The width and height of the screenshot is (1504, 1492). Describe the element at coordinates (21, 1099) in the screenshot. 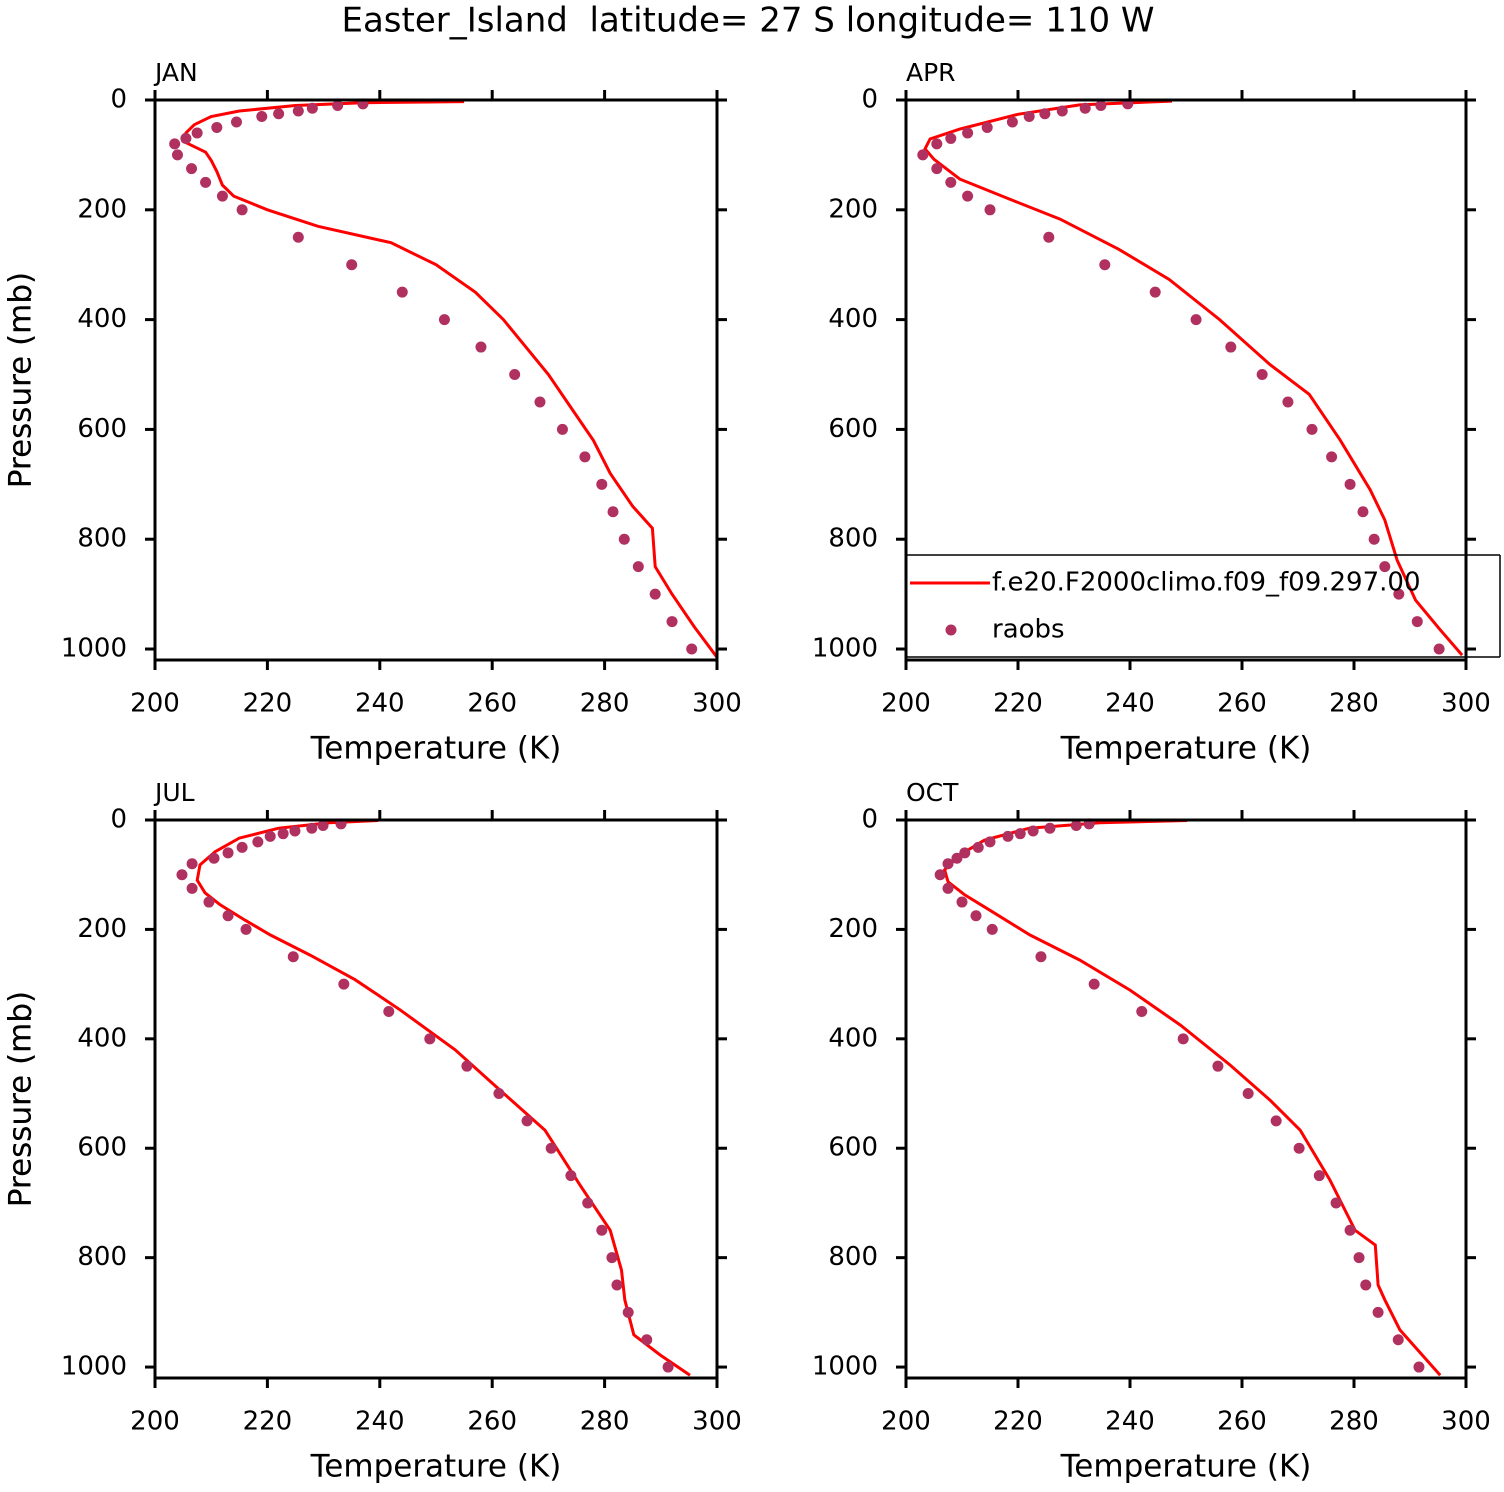

I see `y-axis-label: Pressure (mb)` at that location.